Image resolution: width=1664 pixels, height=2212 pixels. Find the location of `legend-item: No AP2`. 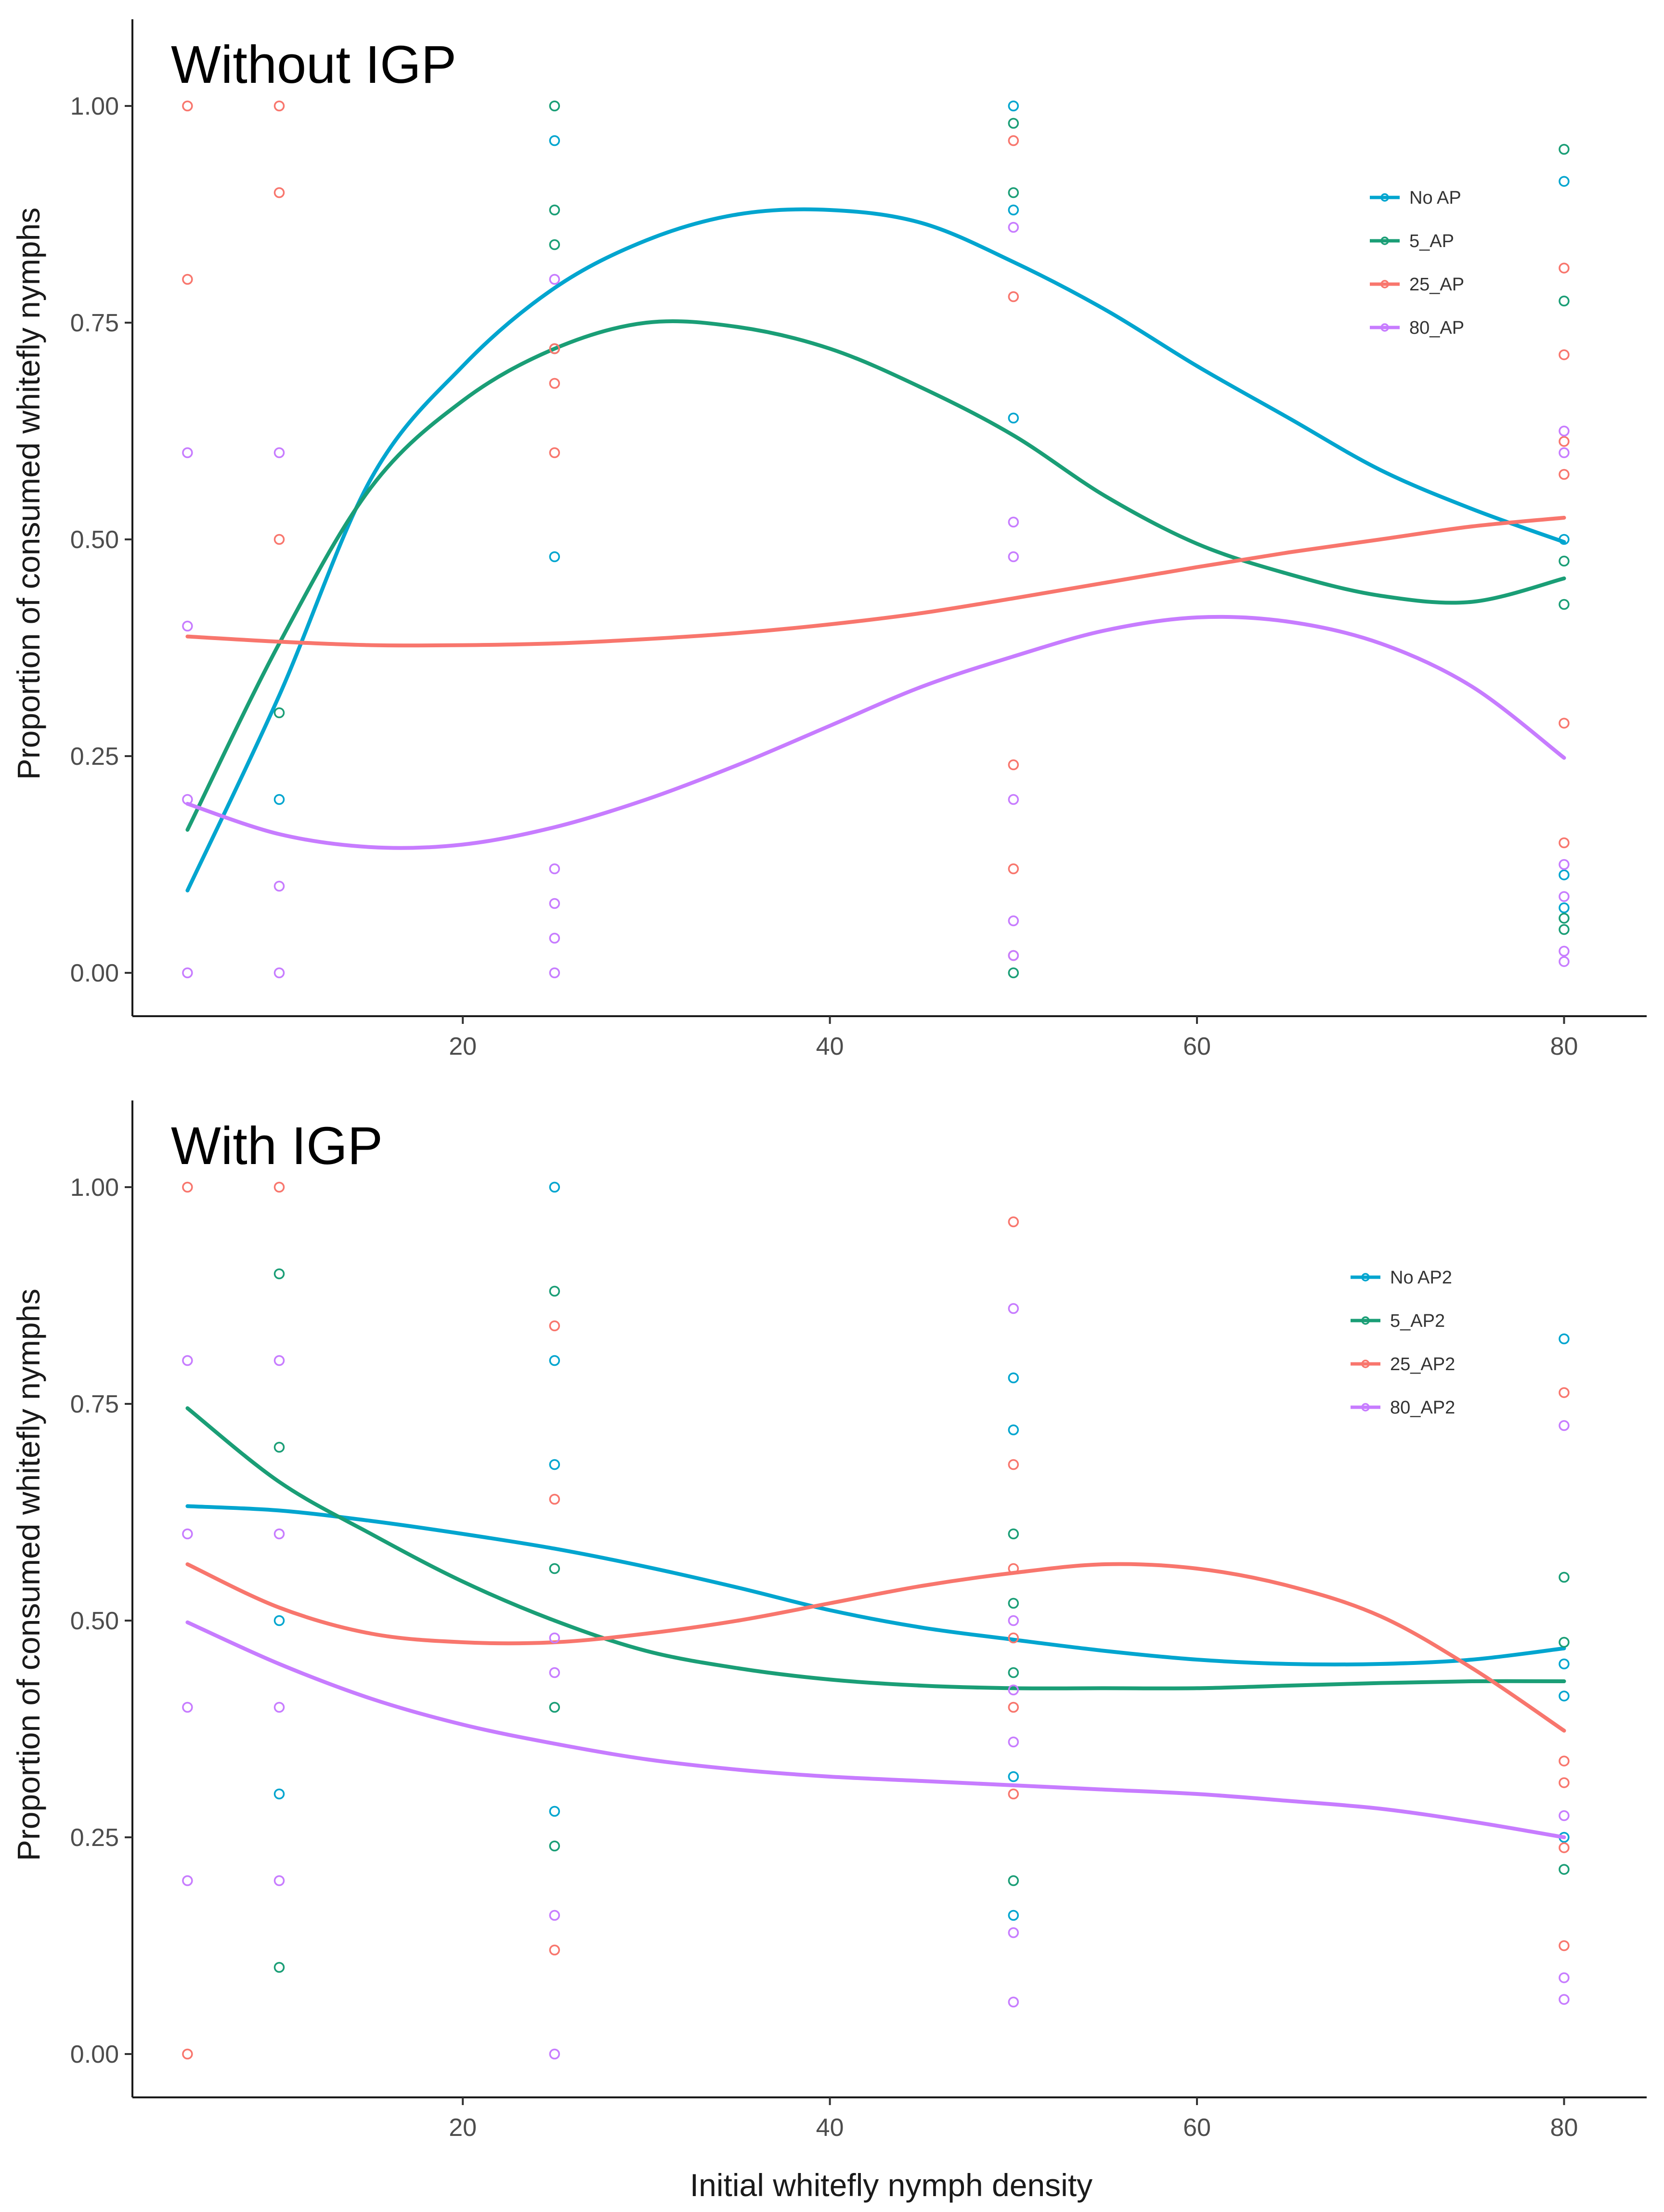

legend-item: No AP2 is located at coordinates (1401, 1278).